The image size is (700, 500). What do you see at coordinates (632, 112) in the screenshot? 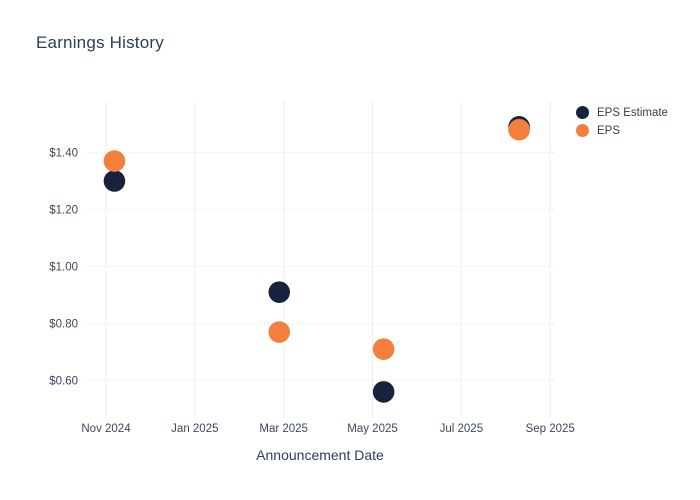
I see `legend-label-eps-estimate: EPS Estimate` at bounding box center [632, 112].